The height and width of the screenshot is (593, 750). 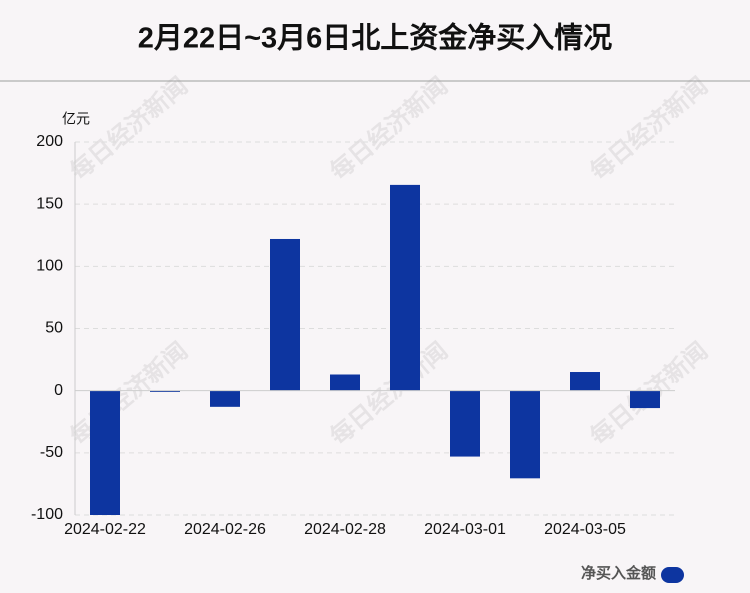 What do you see at coordinates (618, 573) in the screenshot?
I see `legend-label: 净买入金额` at bounding box center [618, 573].